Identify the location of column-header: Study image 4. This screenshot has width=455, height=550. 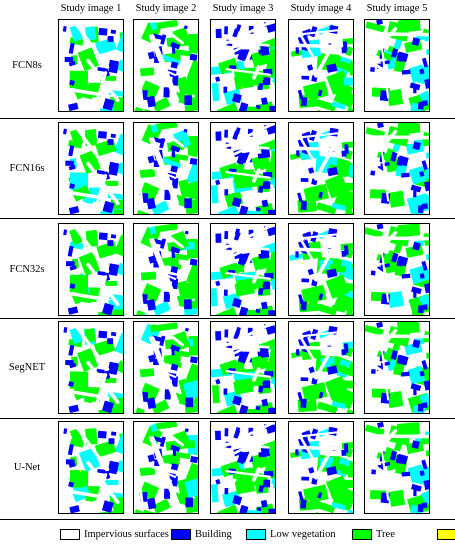
(321, 8).